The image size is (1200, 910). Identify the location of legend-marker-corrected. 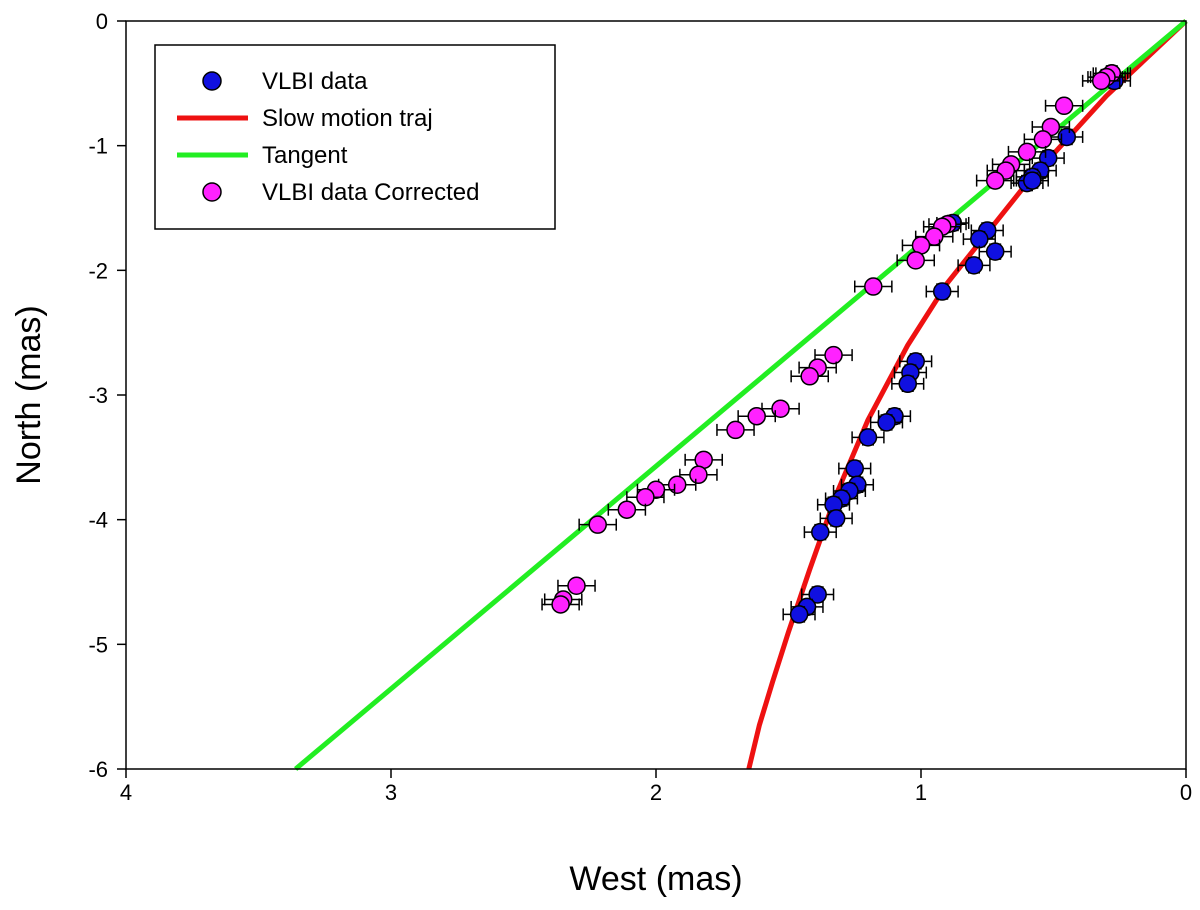
(212, 192).